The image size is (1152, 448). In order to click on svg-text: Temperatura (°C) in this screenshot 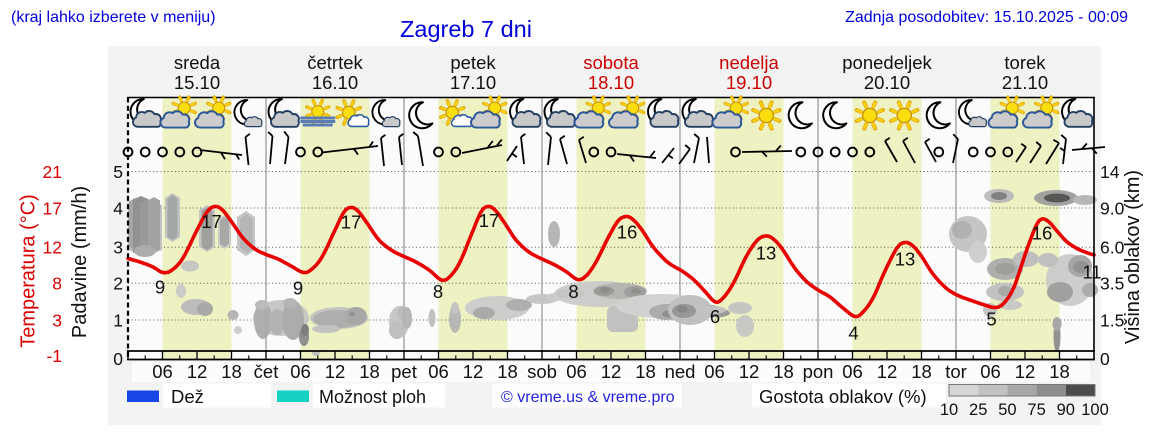, I will do `click(29, 271)`.